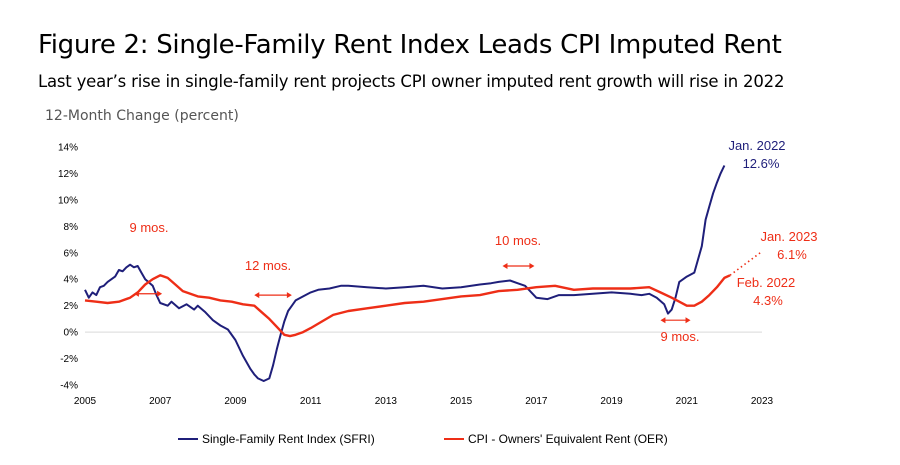 Image resolution: width=900 pixels, height=465 pixels. What do you see at coordinates (235, 401) in the screenshot?
I see `x-tick-label: 2009` at bounding box center [235, 401].